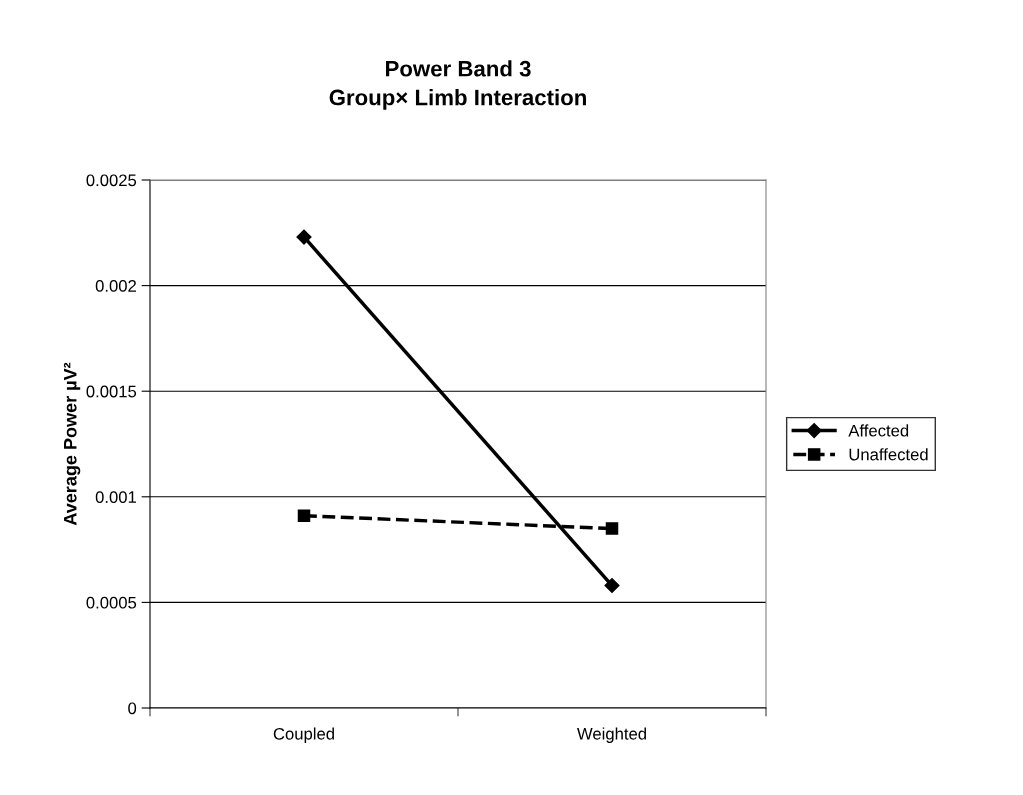 The image size is (1023, 795). I want to click on legend-label: Unaffected, so click(888, 454).